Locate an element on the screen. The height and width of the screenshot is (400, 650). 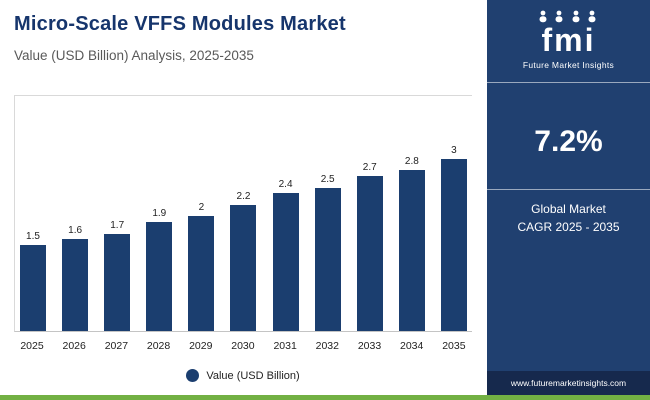
bar-column: 1.7 is located at coordinates (117, 275).